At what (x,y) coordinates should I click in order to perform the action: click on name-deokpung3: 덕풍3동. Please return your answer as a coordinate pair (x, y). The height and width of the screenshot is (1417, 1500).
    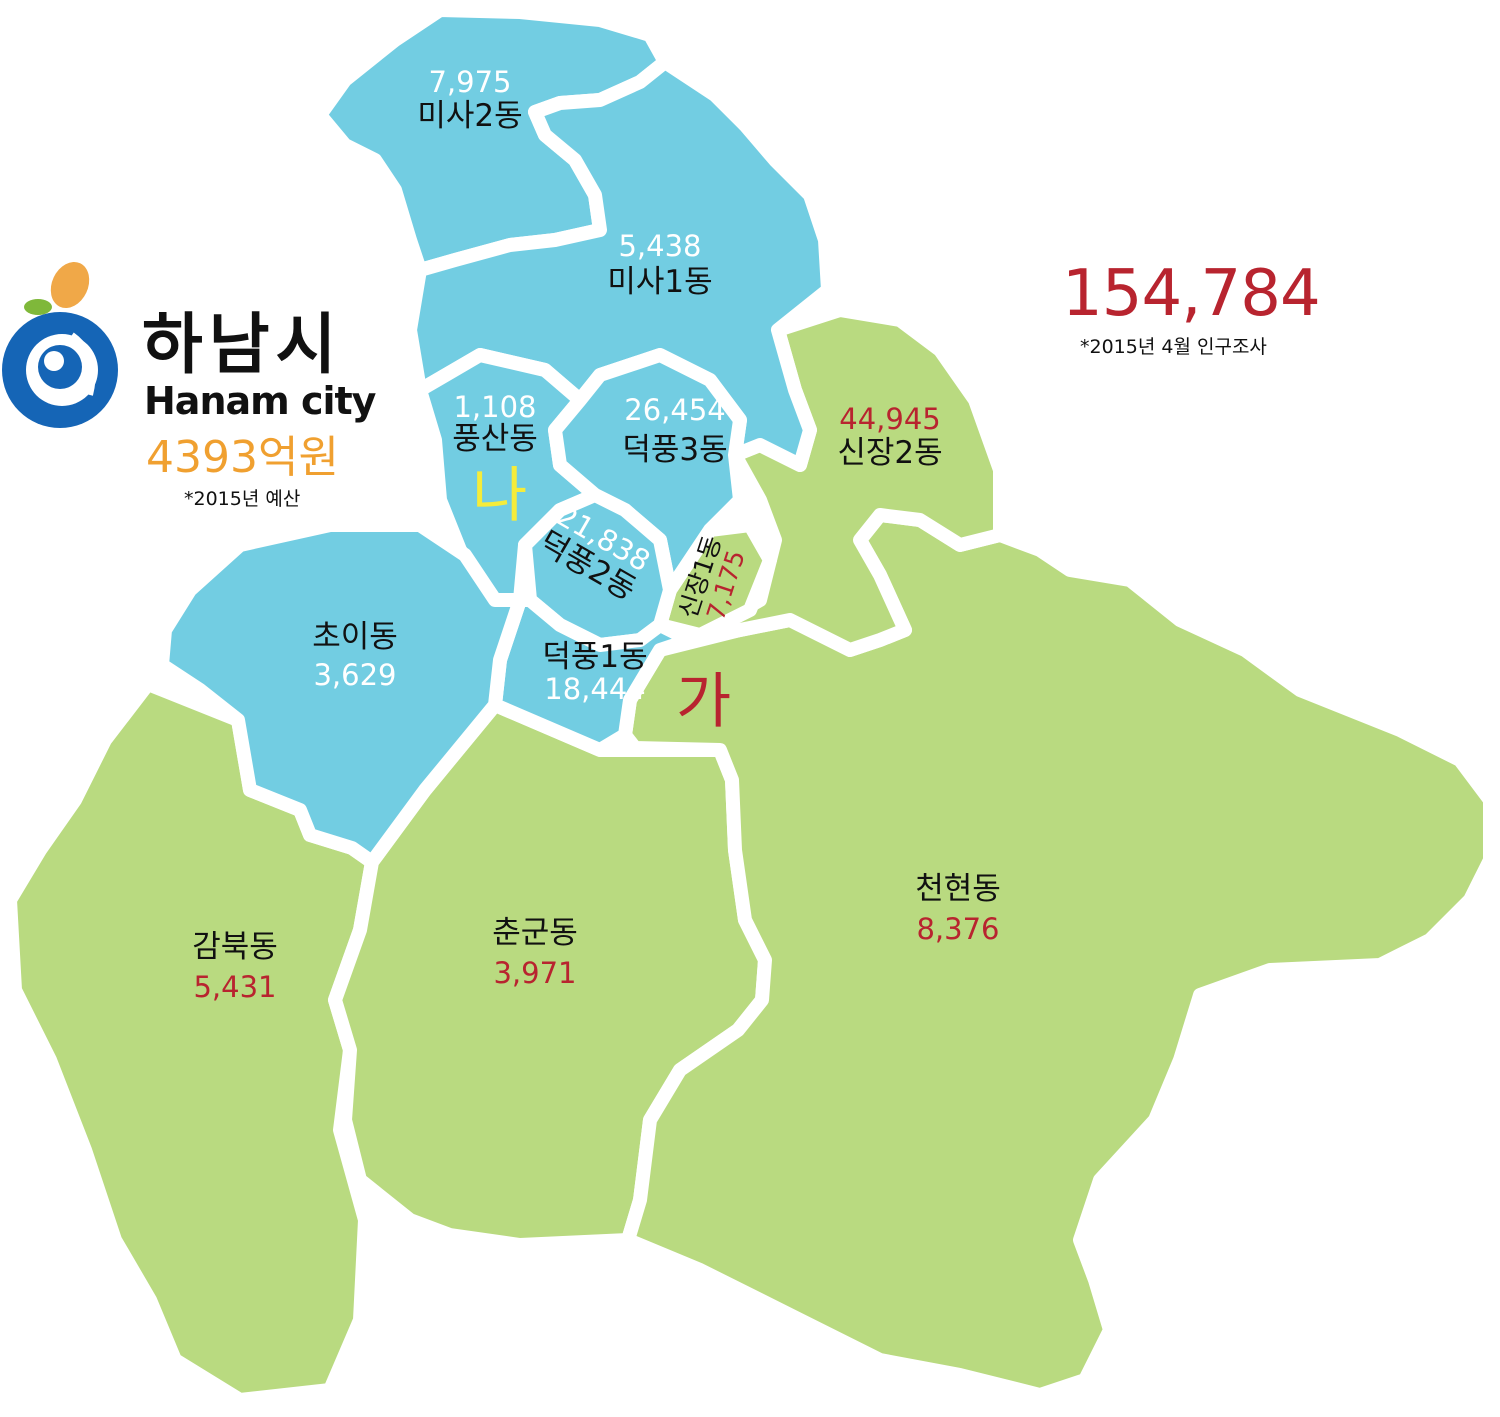
    Looking at the image, I should click on (675, 450).